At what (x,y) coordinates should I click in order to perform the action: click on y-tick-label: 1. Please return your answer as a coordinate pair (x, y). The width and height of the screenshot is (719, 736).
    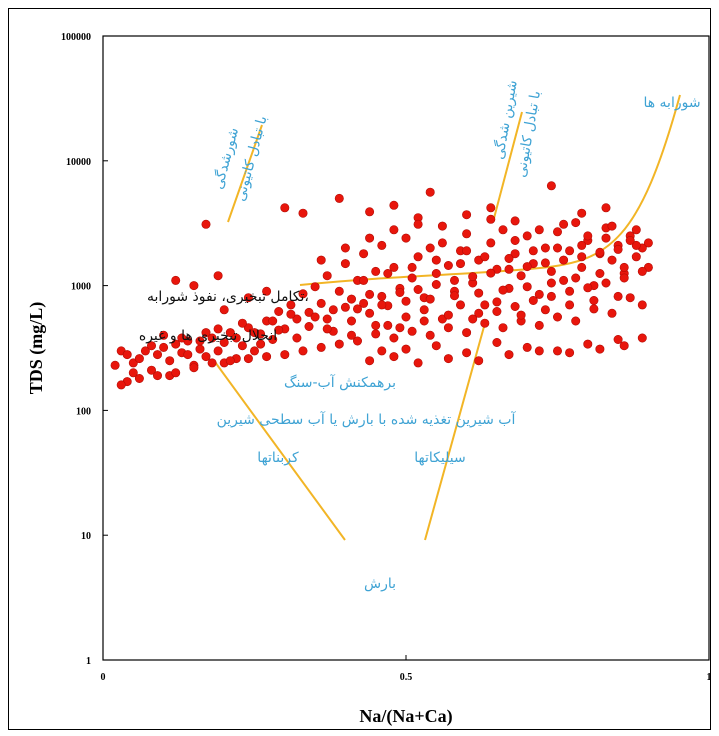
    Looking at the image, I should click on (88, 661).